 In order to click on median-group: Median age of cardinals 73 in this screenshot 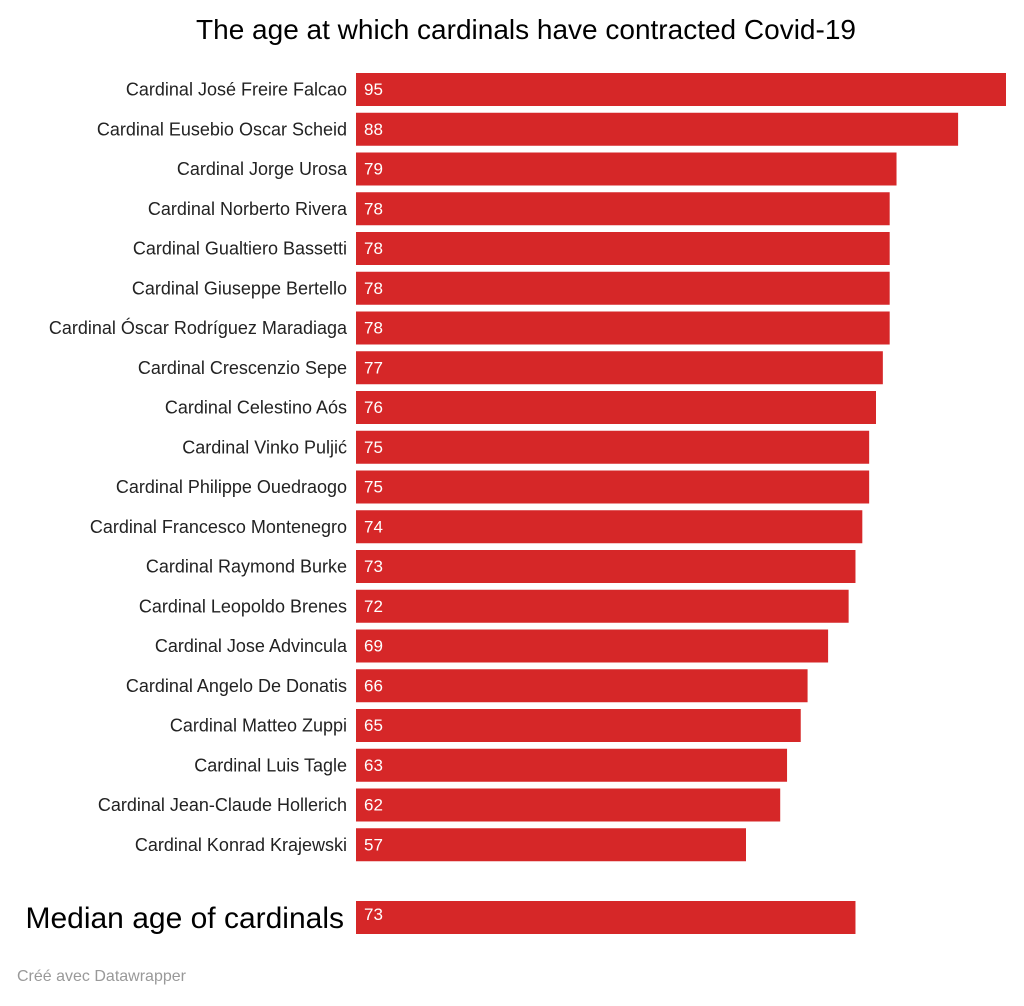, I will do `click(440, 918)`.